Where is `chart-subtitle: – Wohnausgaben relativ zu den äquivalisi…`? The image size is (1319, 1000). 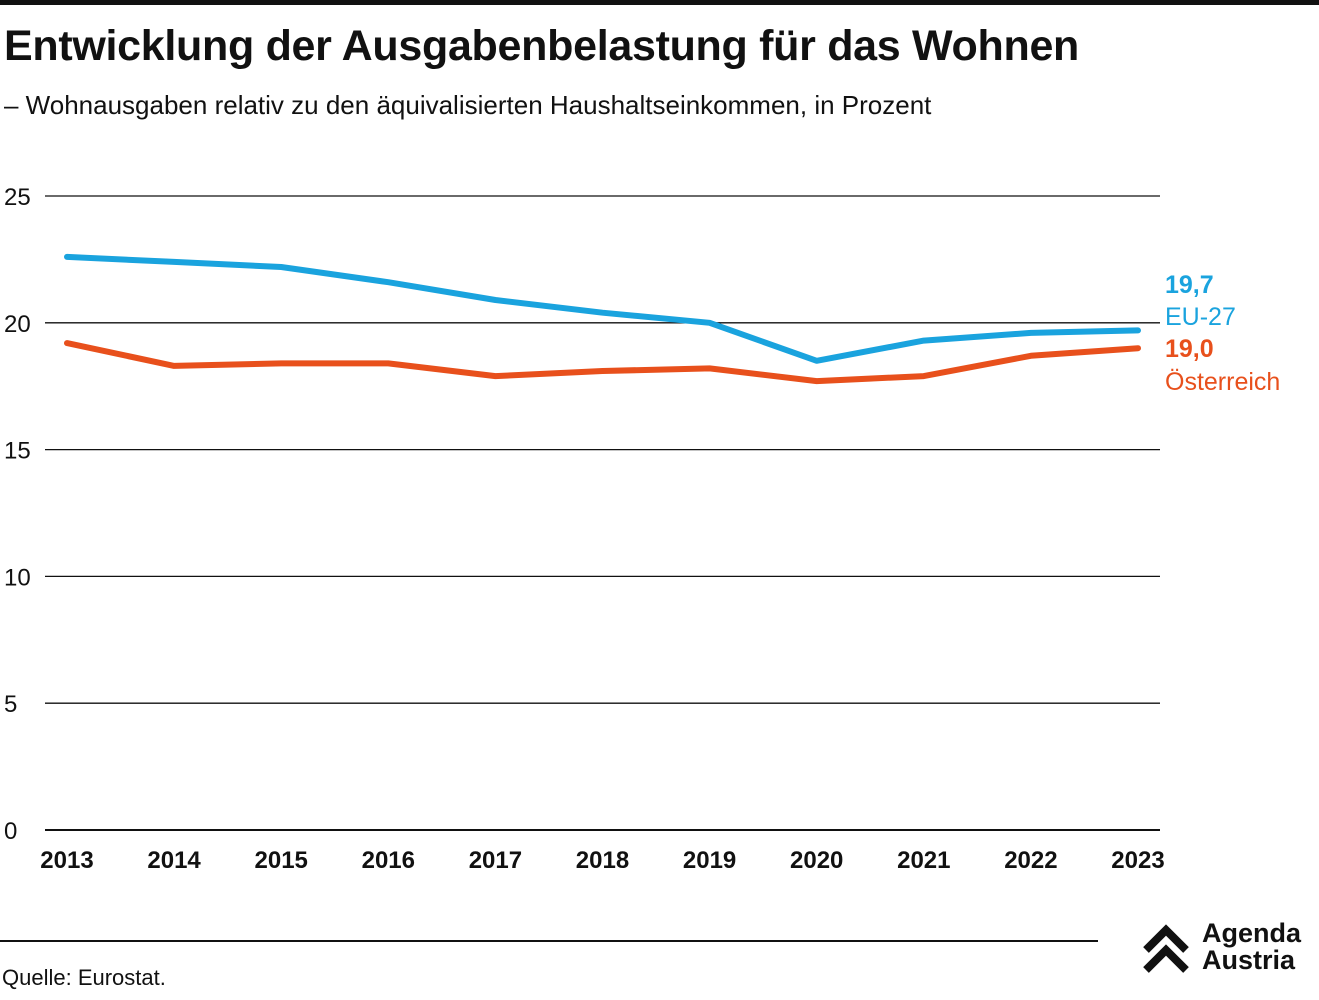
chart-subtitle: – Wohnausgaben relativ zu den äquivalisi… is located at coordinates (468, 105).